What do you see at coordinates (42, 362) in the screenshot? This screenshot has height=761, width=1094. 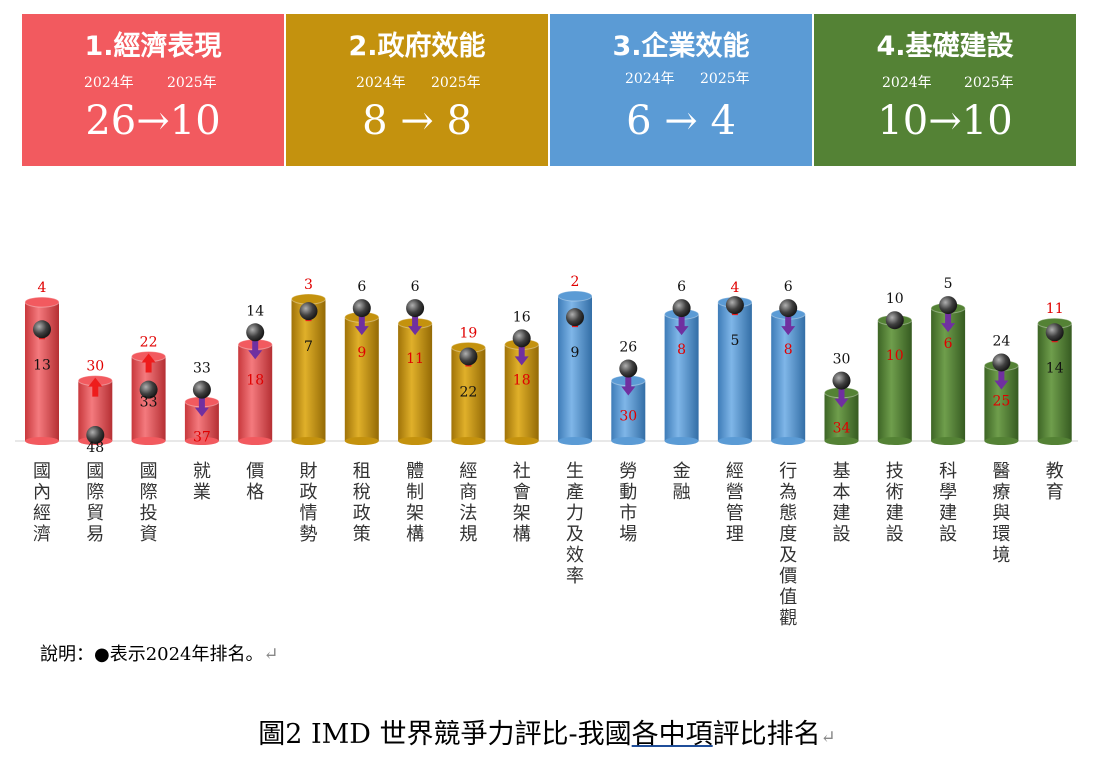 I see `bar-group: 4 13` at bounding box center [42, 362].